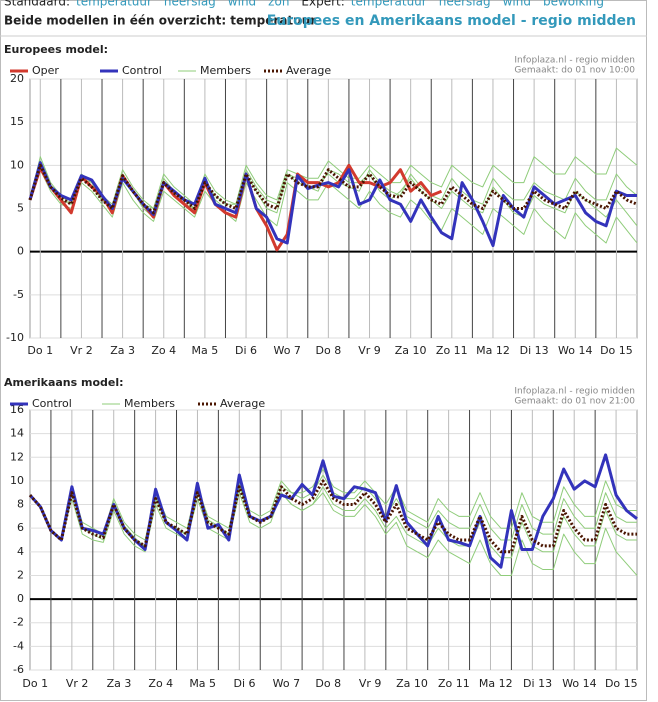 This screenshot has height=702, width=658. Describe the element at coordinates (17, 409) in the screenshot. I see `y-tick-label: 16` at that location.